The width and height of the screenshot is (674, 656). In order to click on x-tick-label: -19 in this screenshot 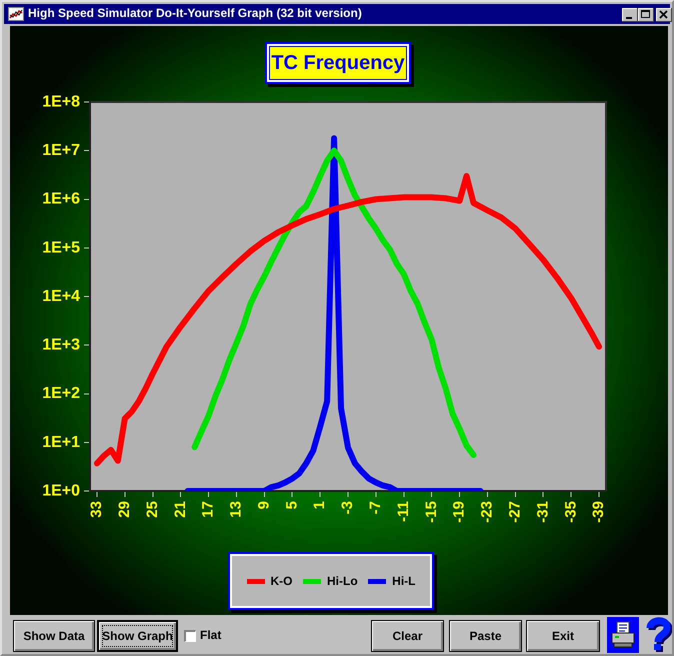, I will do `click(459, 512)`.